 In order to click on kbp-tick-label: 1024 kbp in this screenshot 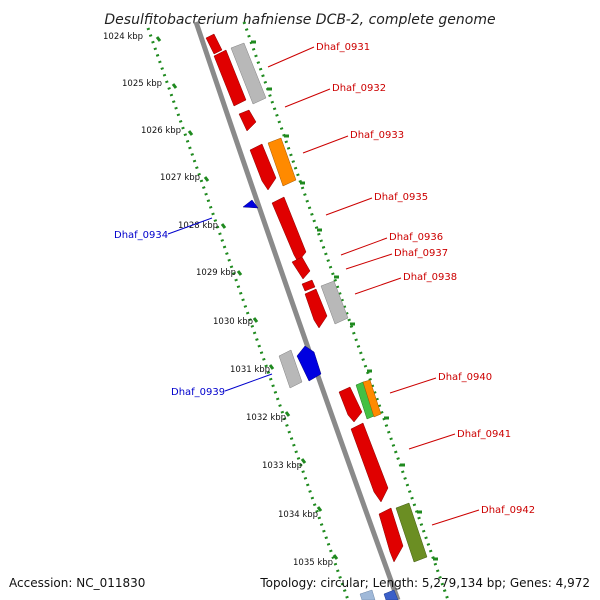, I will do `click(123, 37)`.